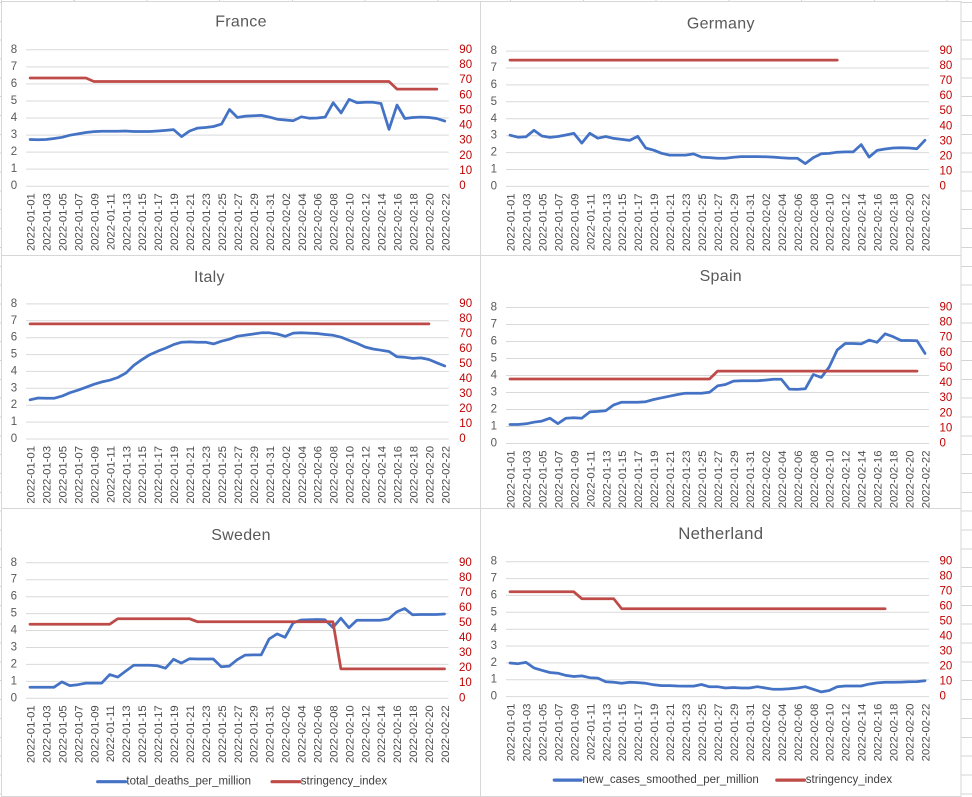 The width and height of the screenshot is (972, 797). Describe the element at coordinates (191, 475) in the screenshot. I see `svg-text: 2022-01-21` at that location.